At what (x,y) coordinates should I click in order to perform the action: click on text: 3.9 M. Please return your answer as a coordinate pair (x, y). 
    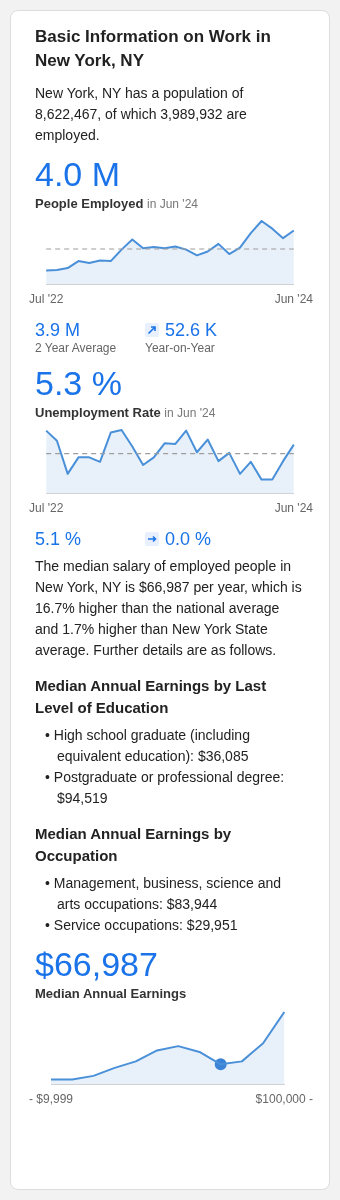
    Looking at the image, I should click on (58, 330).